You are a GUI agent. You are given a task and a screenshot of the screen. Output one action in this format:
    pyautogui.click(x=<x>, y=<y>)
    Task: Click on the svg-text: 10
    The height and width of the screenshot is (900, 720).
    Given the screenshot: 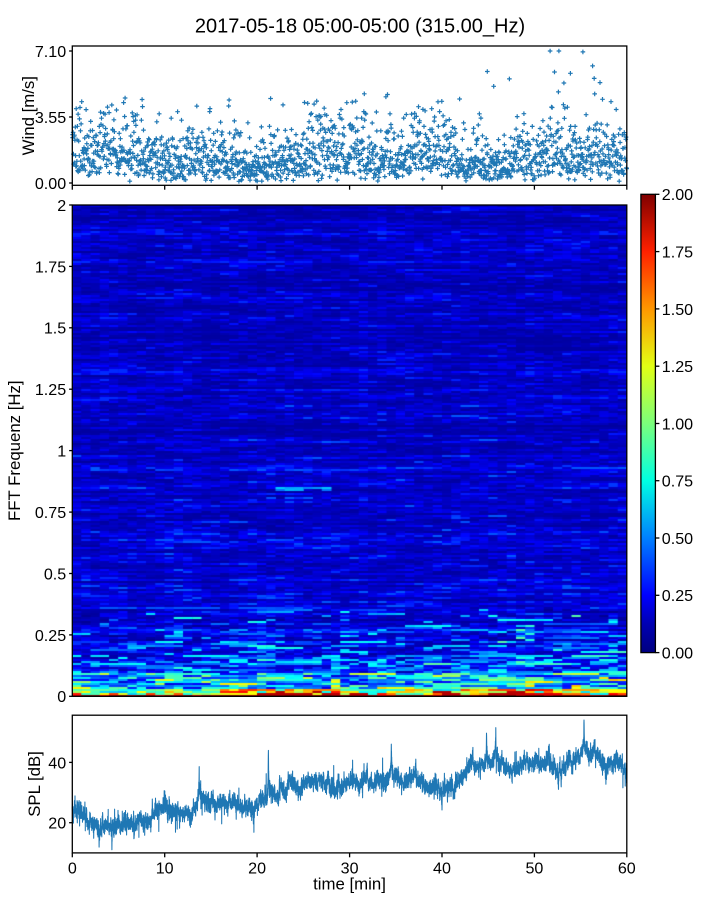 What is the action you would take?
    pyautogui.click(x=165, y=868)
    